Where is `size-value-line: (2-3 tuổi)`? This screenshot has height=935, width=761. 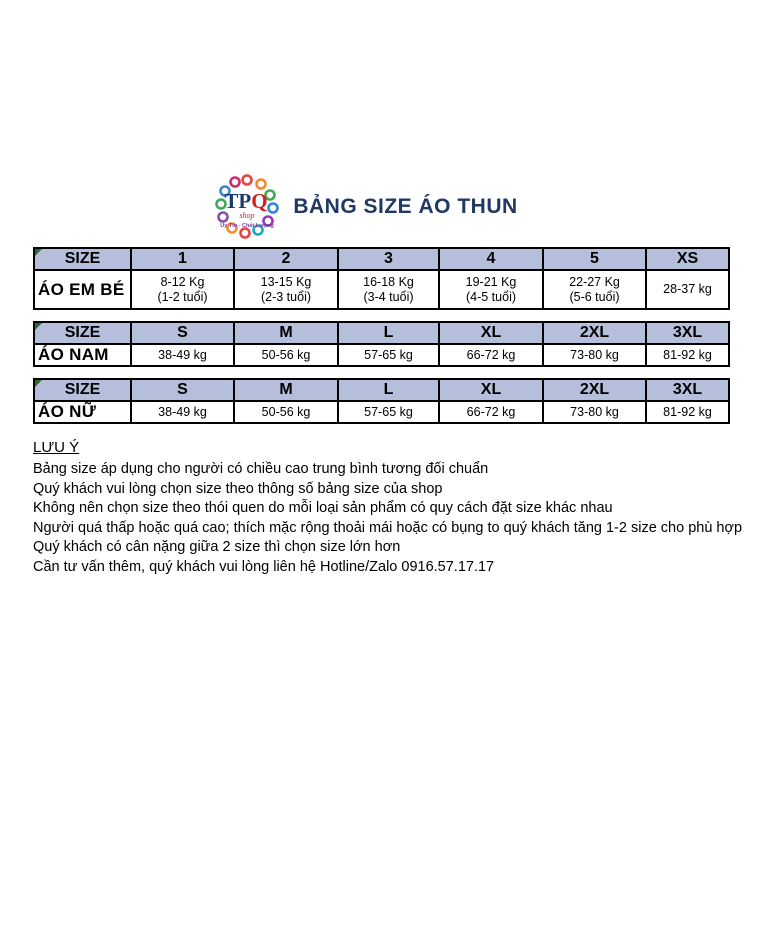
size-value-line: (2-3 tuổi) is located at coordinates (286, 296).